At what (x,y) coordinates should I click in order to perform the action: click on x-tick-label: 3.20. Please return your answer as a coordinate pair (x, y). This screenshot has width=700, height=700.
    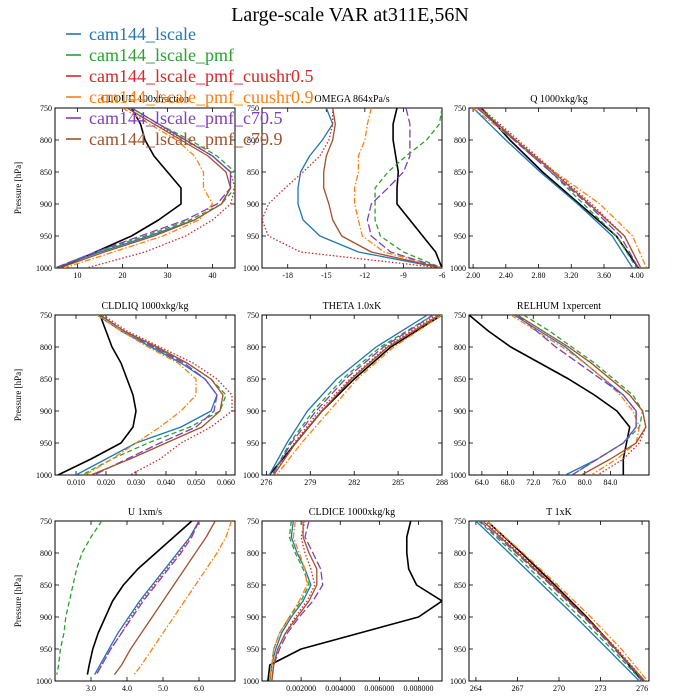
    Looking at the image, I should click on (571, 275).